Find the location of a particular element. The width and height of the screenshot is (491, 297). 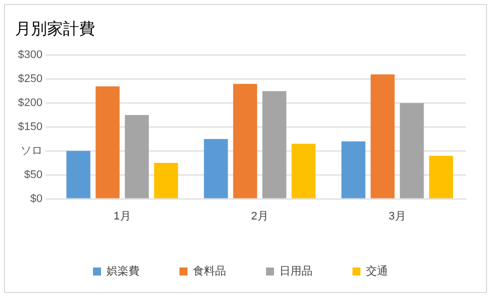

x-tick-label: 3月 is located at coordinates (397, 216).